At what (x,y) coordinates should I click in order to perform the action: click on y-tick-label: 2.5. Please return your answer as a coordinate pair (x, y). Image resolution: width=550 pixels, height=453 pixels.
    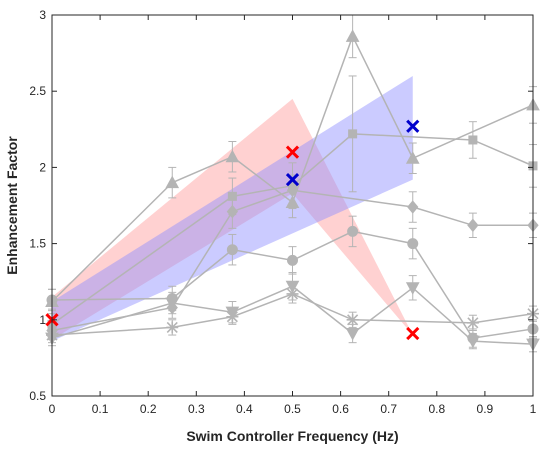
    Looking at the image, I should click on (37, 91).